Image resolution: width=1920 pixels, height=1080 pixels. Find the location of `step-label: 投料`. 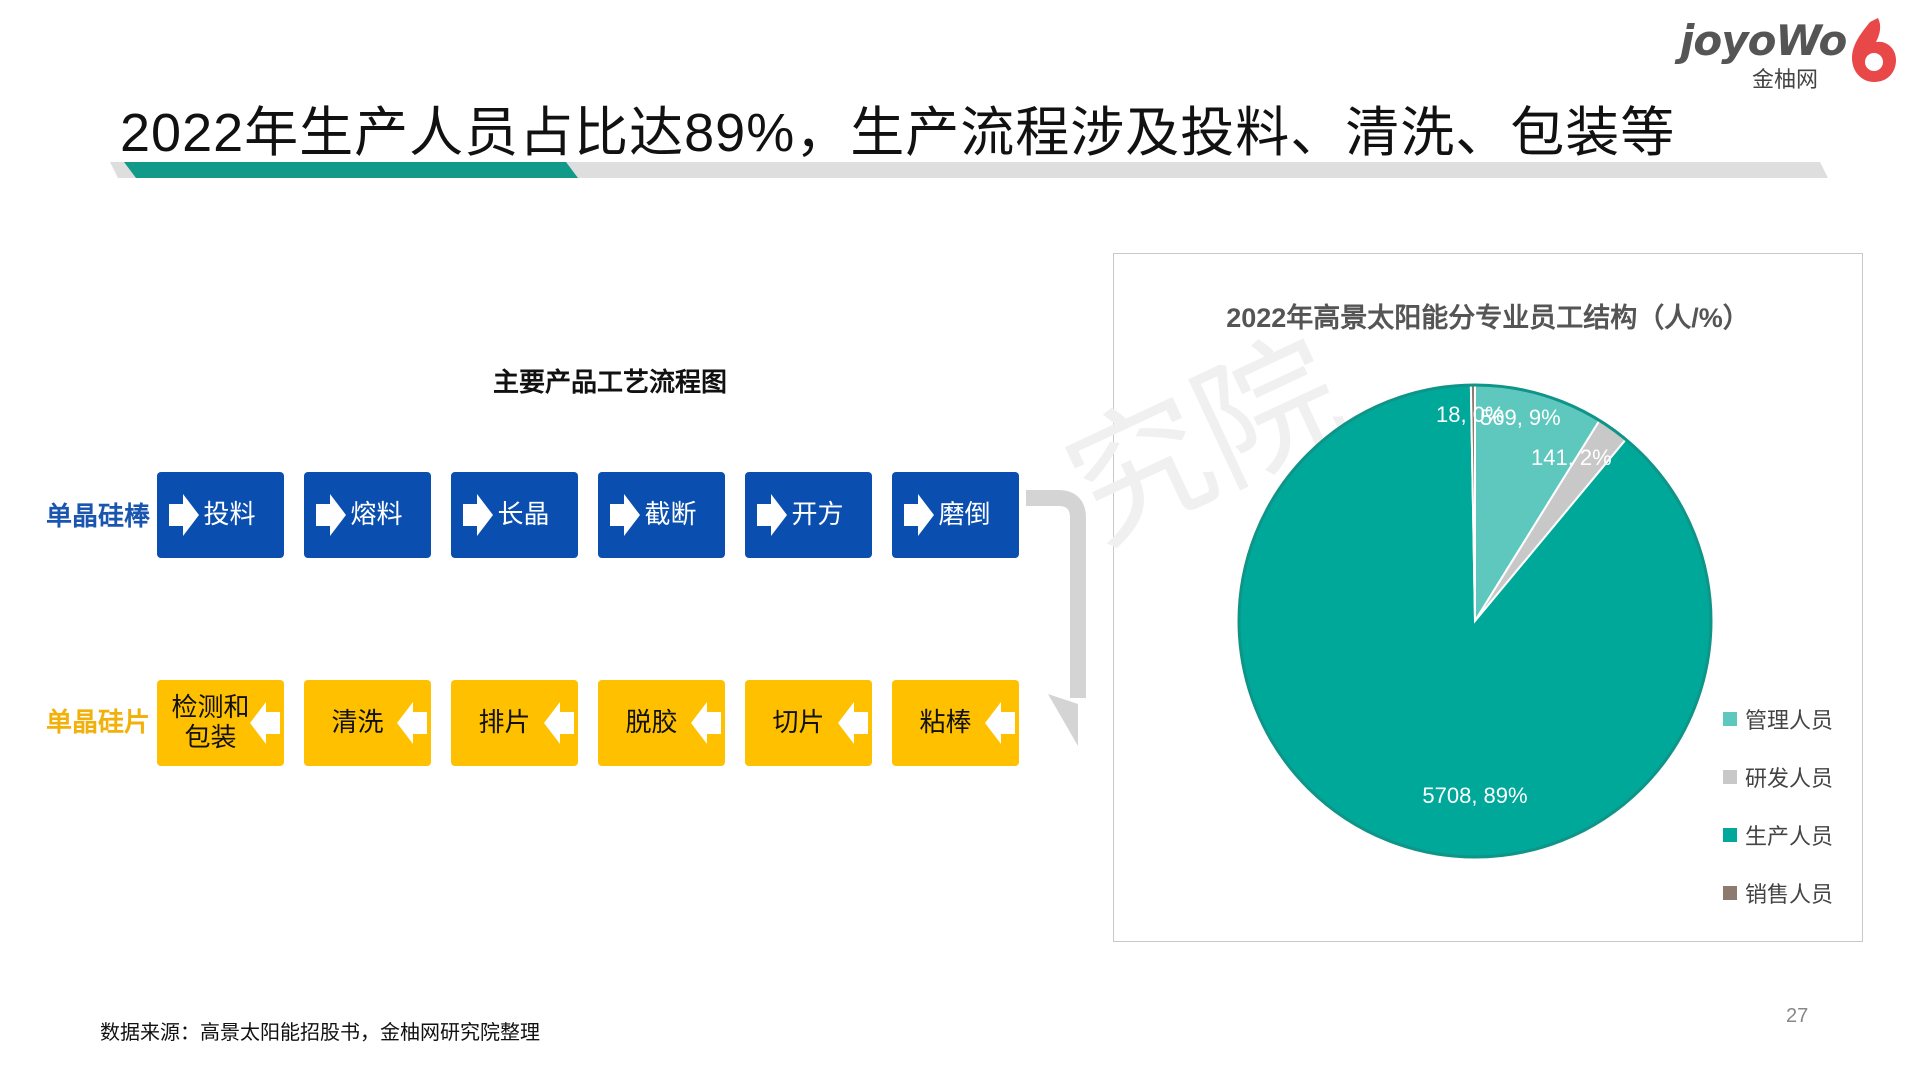

step-label: 投料 is located at coordinates (229, 515).